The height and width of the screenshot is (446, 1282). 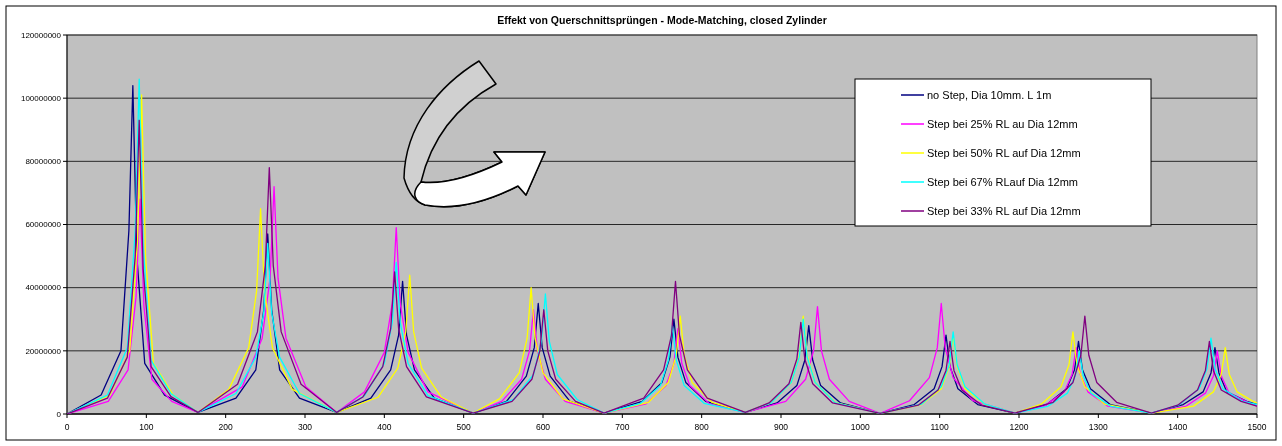 What do you see at coordinates (59, 414) in the screenshot?
I see `y-tick-label: 0` at bounding box center [59, 414].